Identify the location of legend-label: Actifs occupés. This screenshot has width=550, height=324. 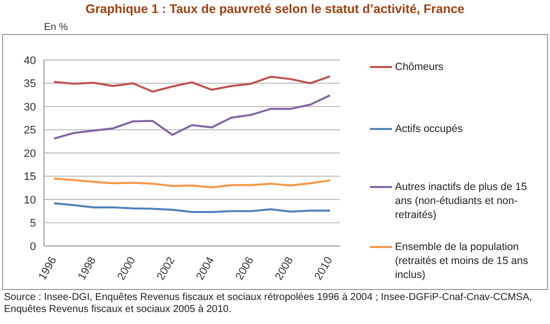
(429, 129).